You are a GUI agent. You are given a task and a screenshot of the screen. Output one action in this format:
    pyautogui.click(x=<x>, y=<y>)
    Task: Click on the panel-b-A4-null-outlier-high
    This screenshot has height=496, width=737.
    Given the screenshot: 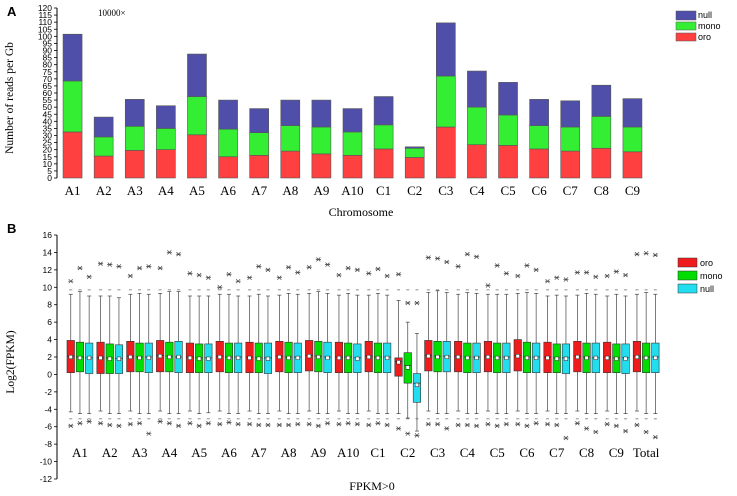 What is the action you would take?
    pyautogui.click(x=178, y=254)
    